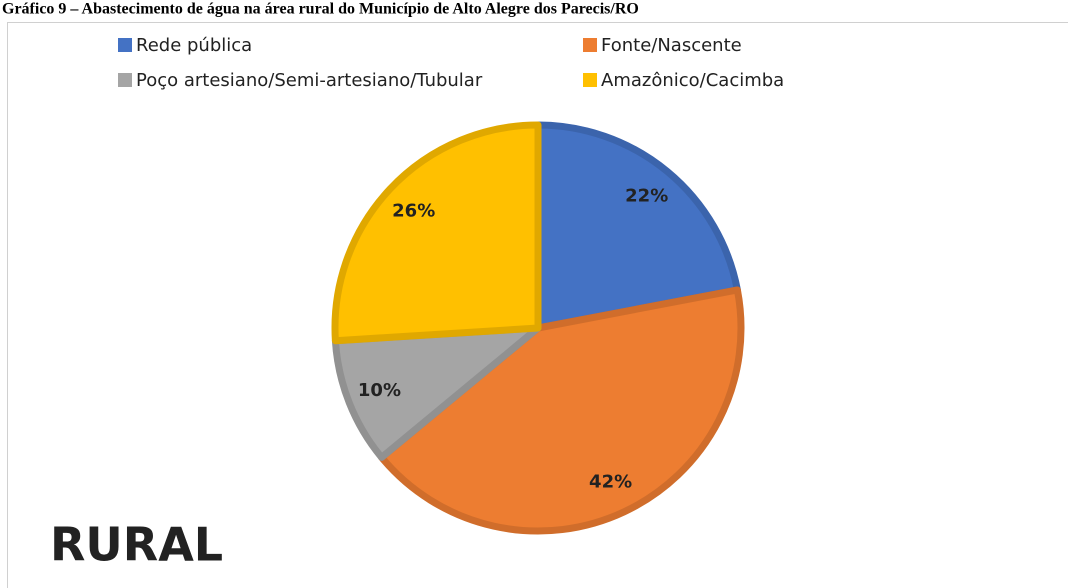 The image size is (1068, 588). Describe the element at coordinates (413, 210) in the screenshot. I see `data-label: 26%` at that location.